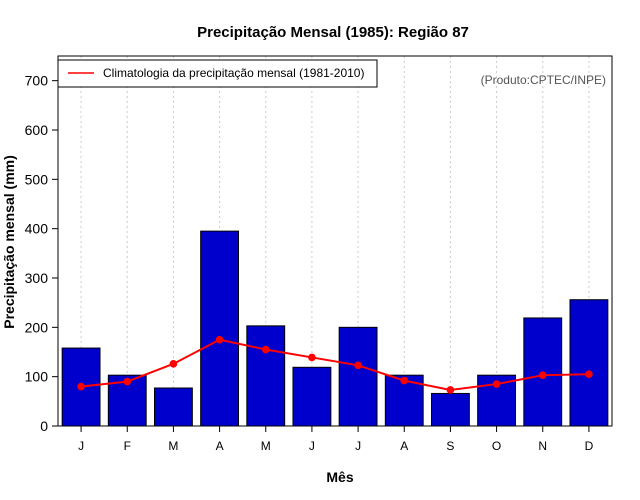 This screenshot has width=640, height=500. I want to click on y-tick-label-100: 100, so click(37, 377).